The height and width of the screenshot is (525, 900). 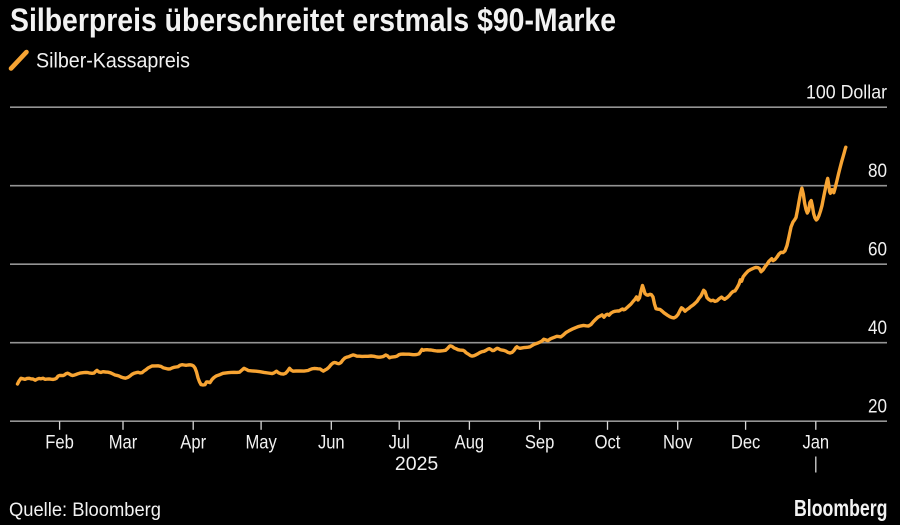 I want to click on svg-text: Apr, so click(x=193, y=443).